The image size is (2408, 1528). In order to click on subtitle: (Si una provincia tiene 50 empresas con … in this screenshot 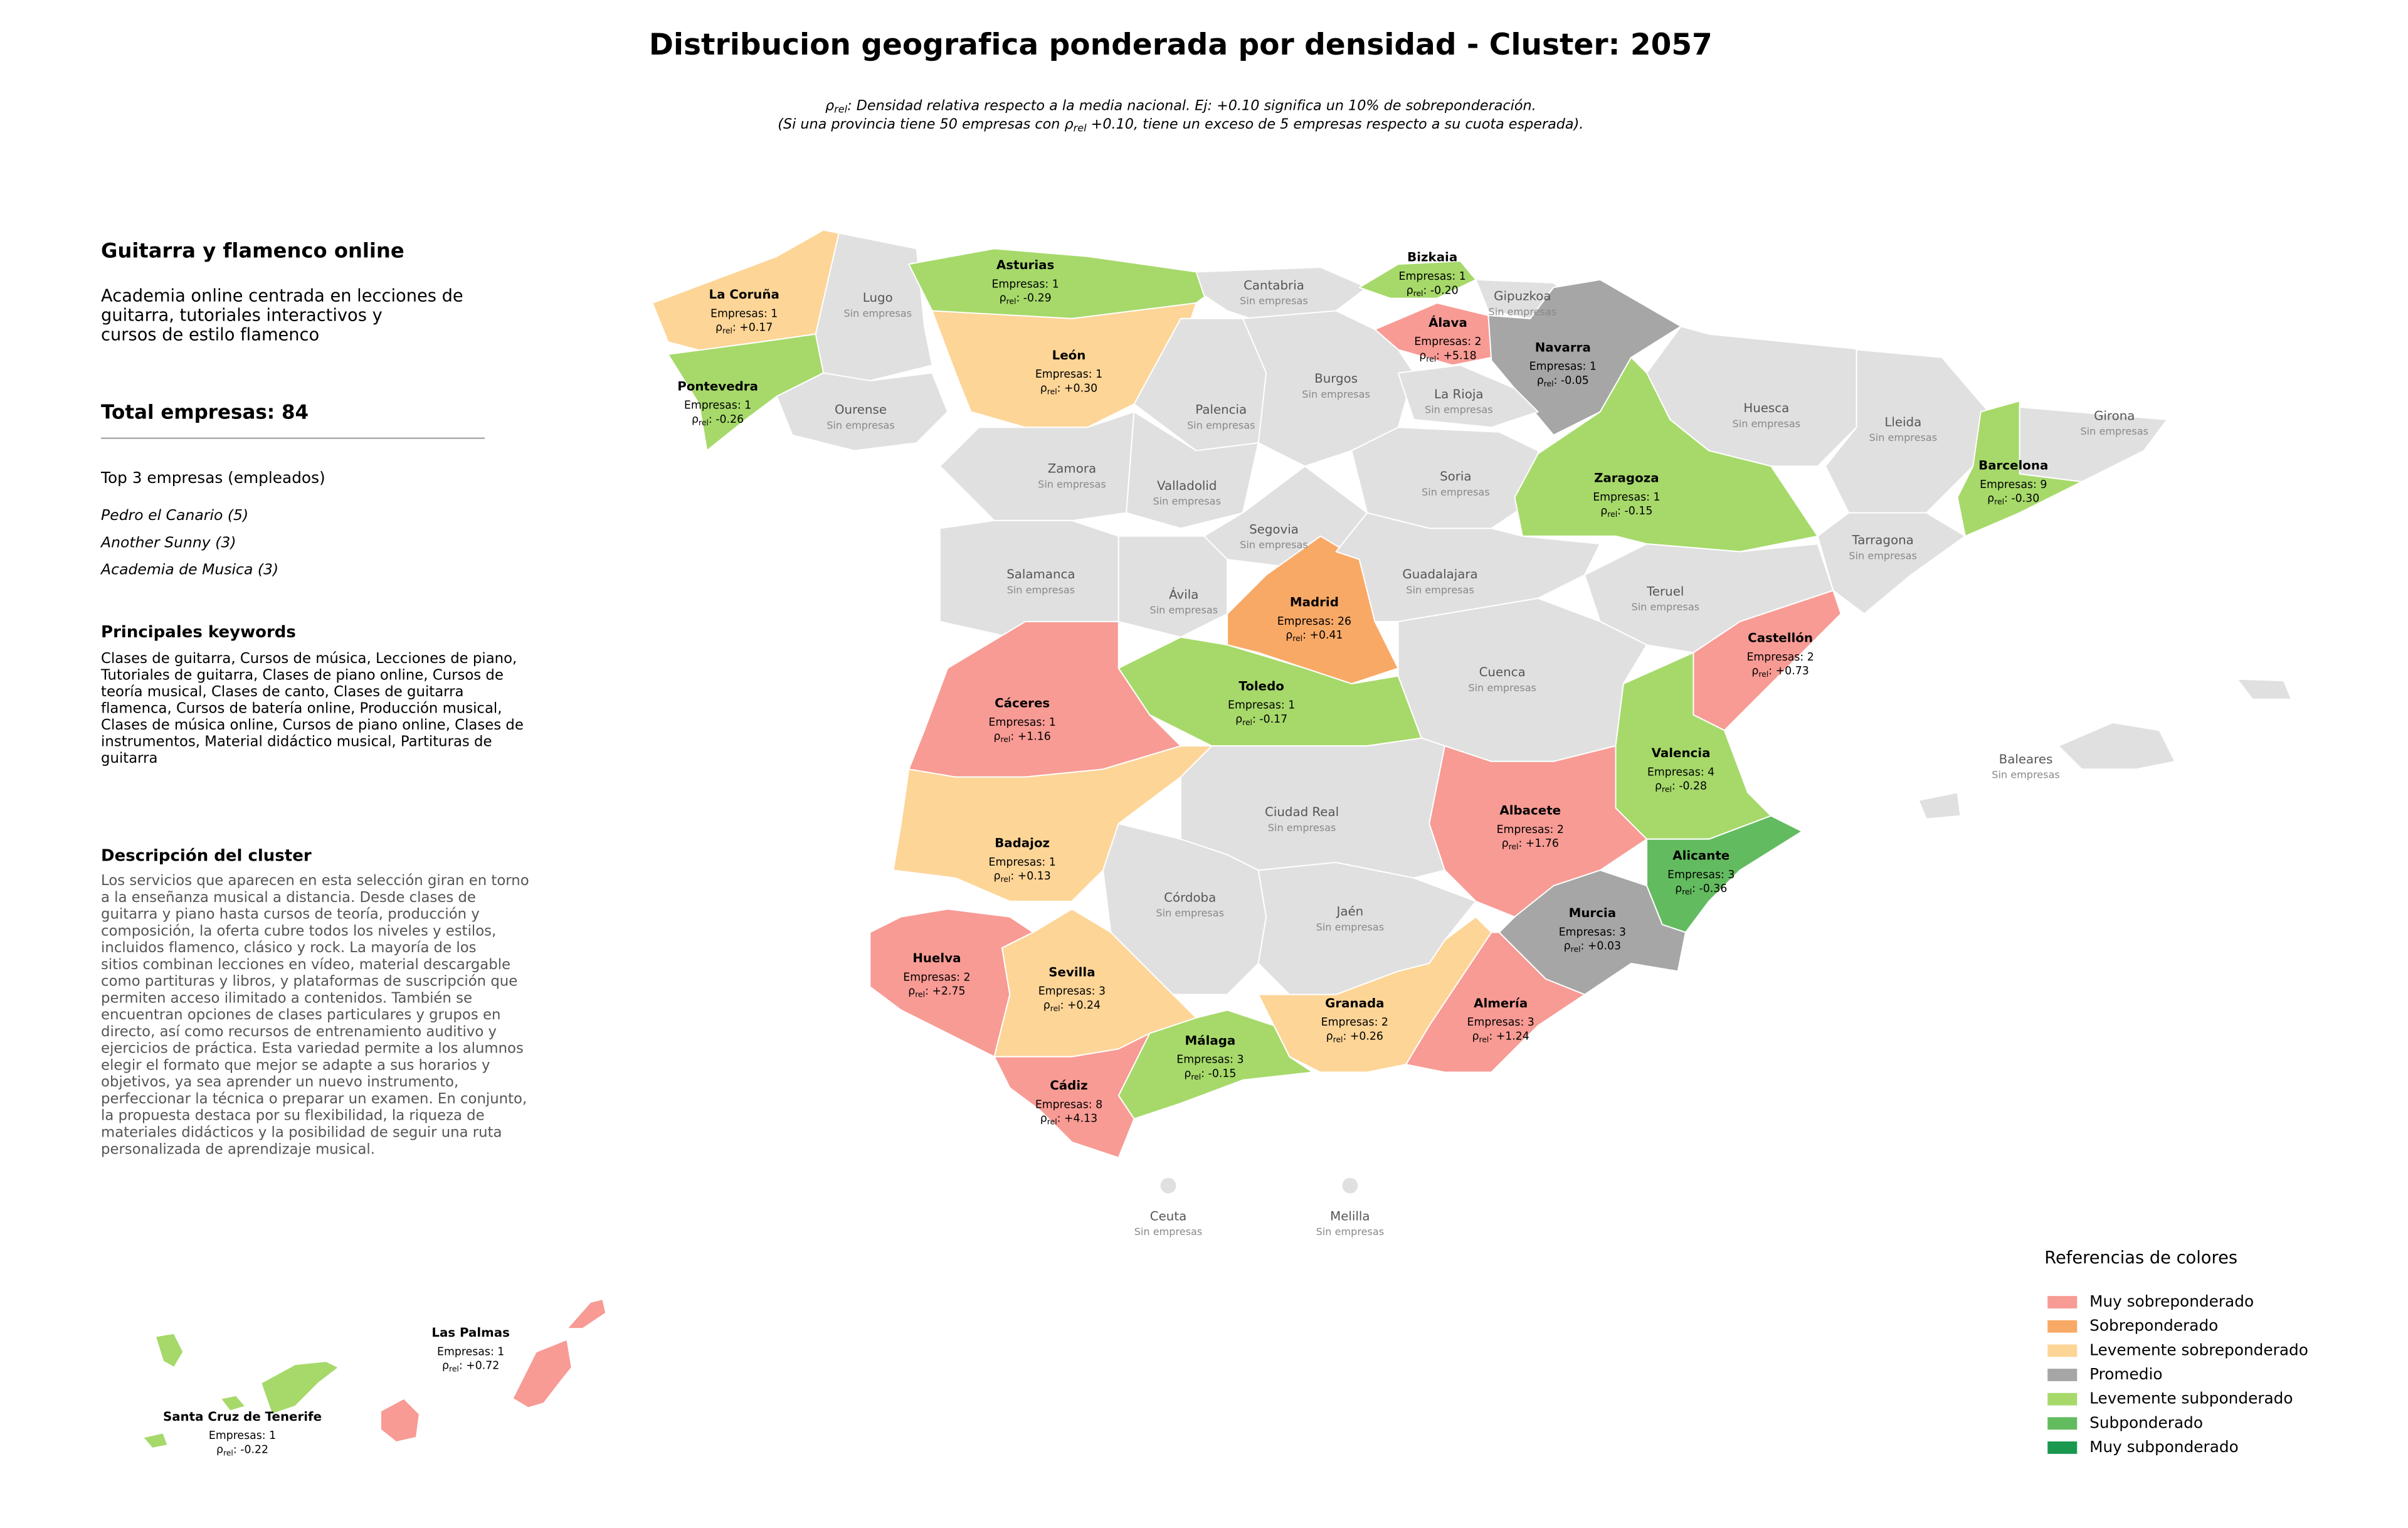, I will do `click(1180, 125)`.